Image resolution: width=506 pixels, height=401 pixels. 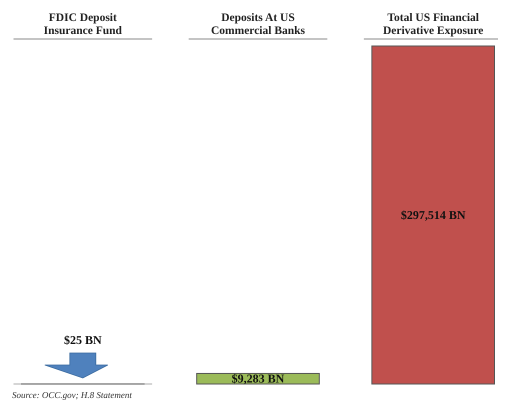 What do you see at coordinates (433, 24) in the screenshot?
I see `x-tick-label: Total US Financial Derivative Exposure` at bounding box center [433, 24].